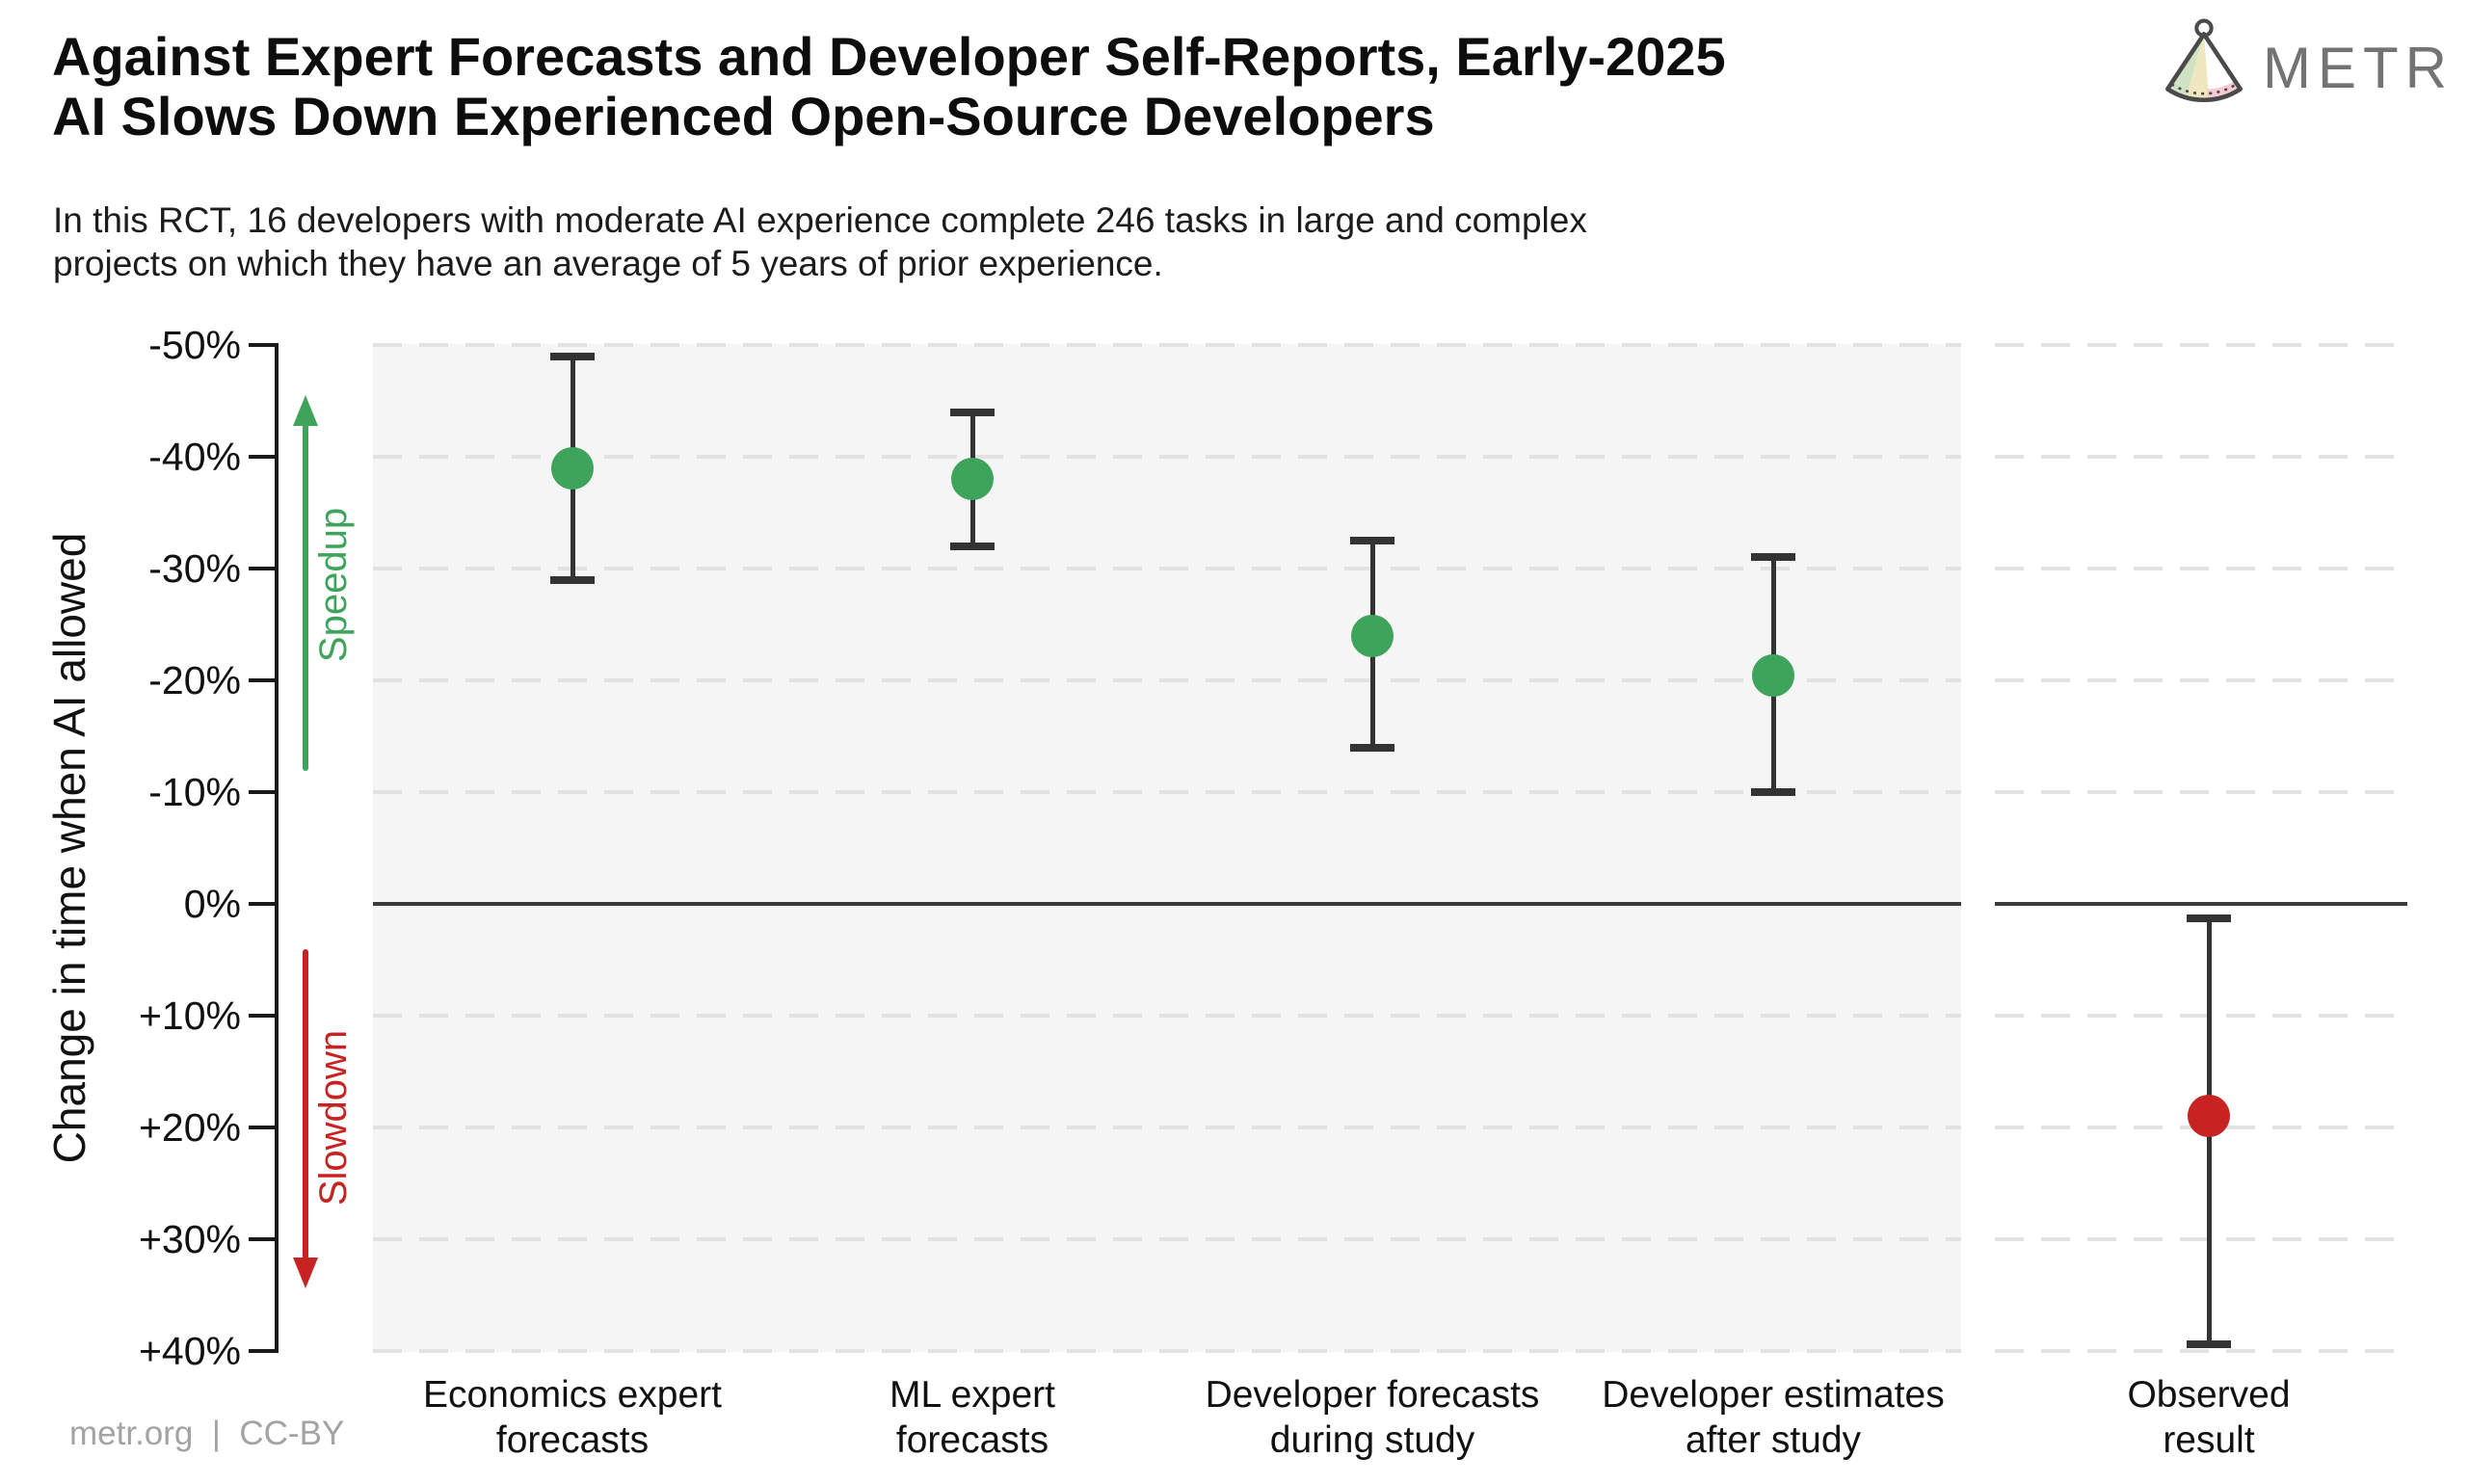 Image resolution: width=2469 pixels, height=1484 pixels. What do you see at coordinates (2201, 848) in the screenshot?
I see `plot-panel-observed` at bounding box center [2201, 848].